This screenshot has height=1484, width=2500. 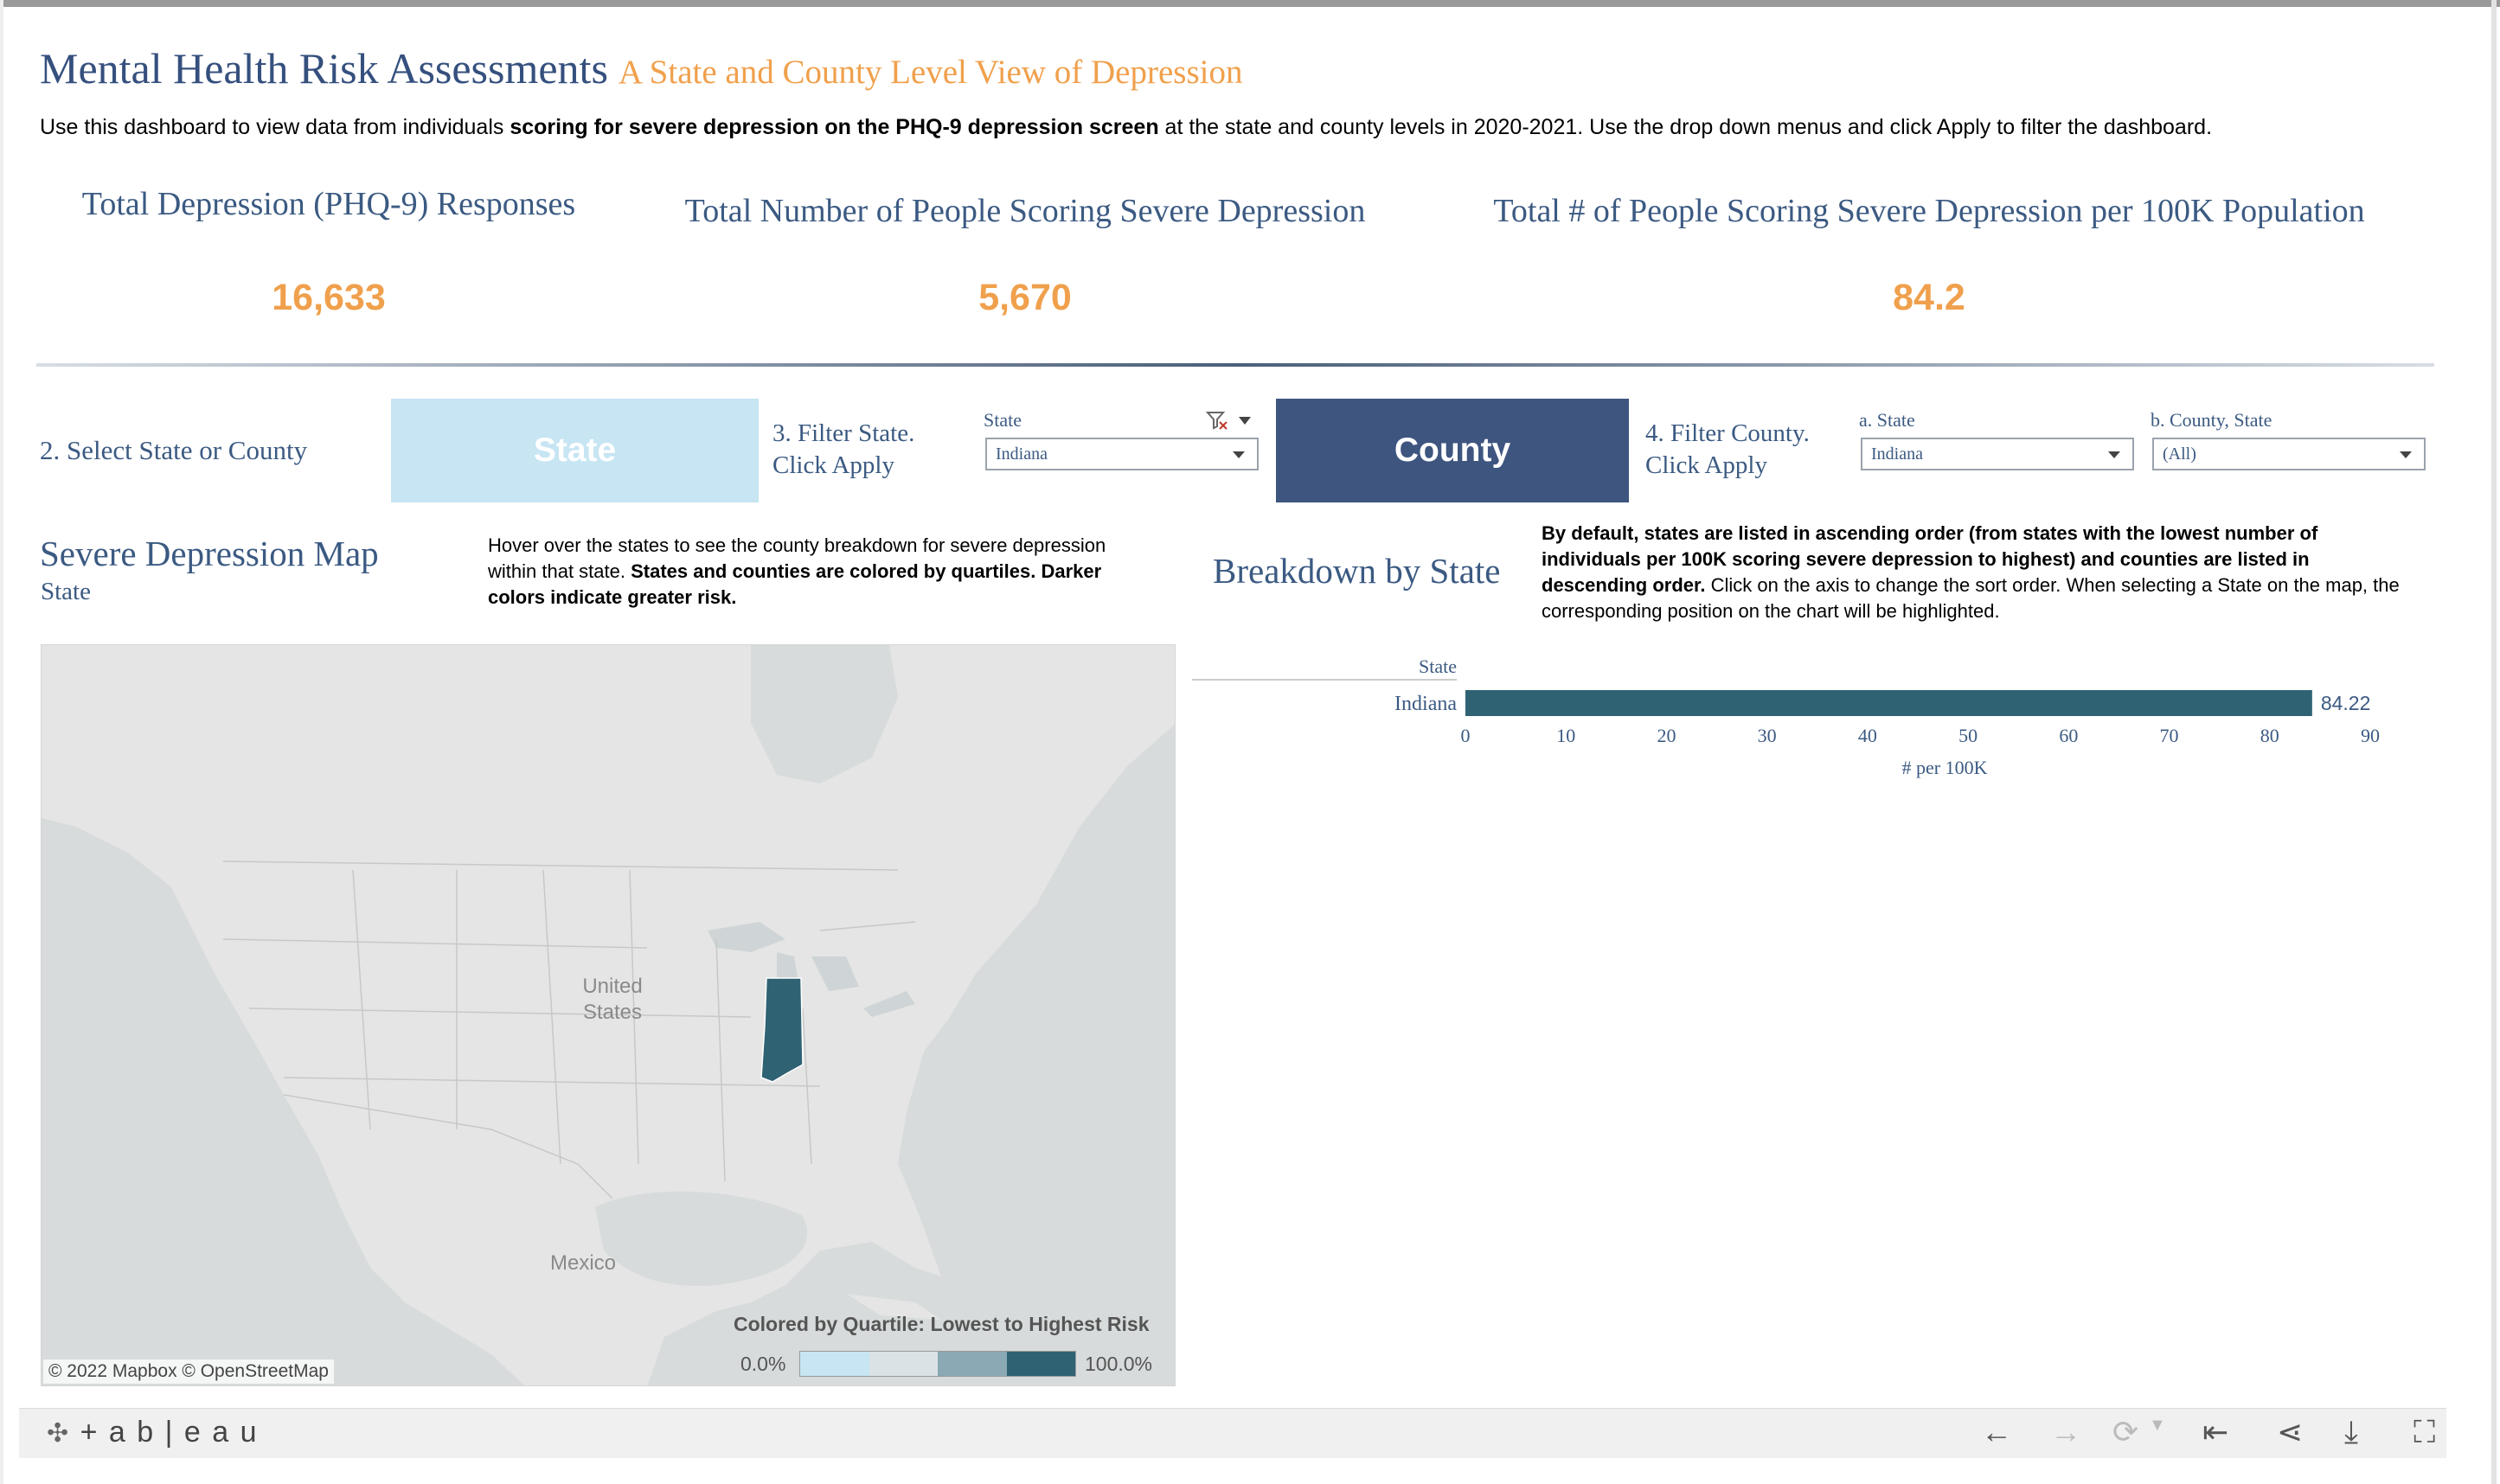 I want to click on share-icon: ⋖, so click(x=2290, y=1431).